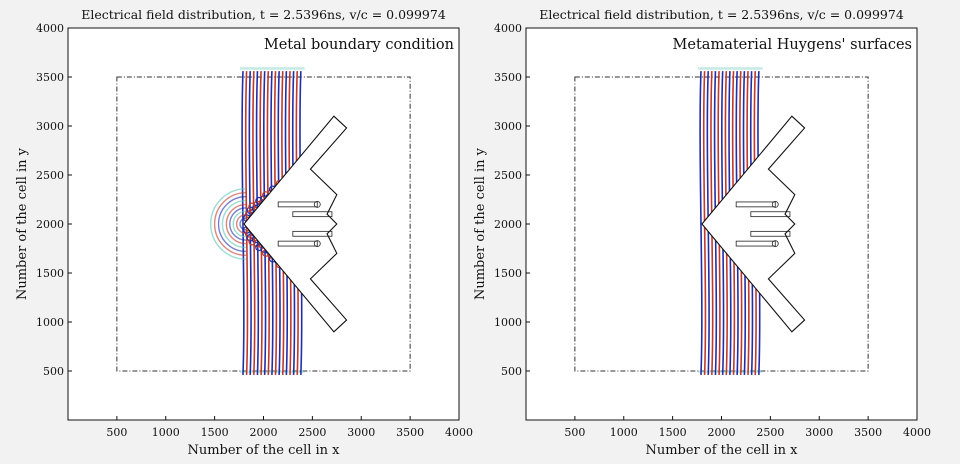 The width and height of the screenshot is (960, 464). I want to click on annotation-left: Metal boundary condition, so click(359, 45).